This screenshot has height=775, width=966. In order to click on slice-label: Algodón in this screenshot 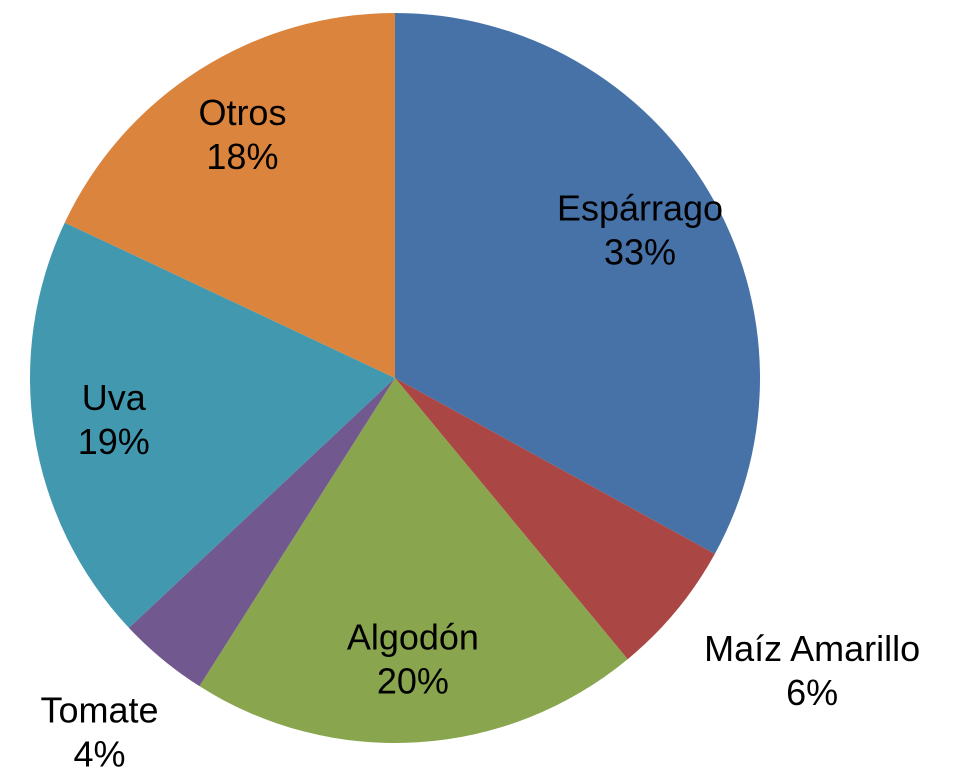, I will do `click(413, 637)`.